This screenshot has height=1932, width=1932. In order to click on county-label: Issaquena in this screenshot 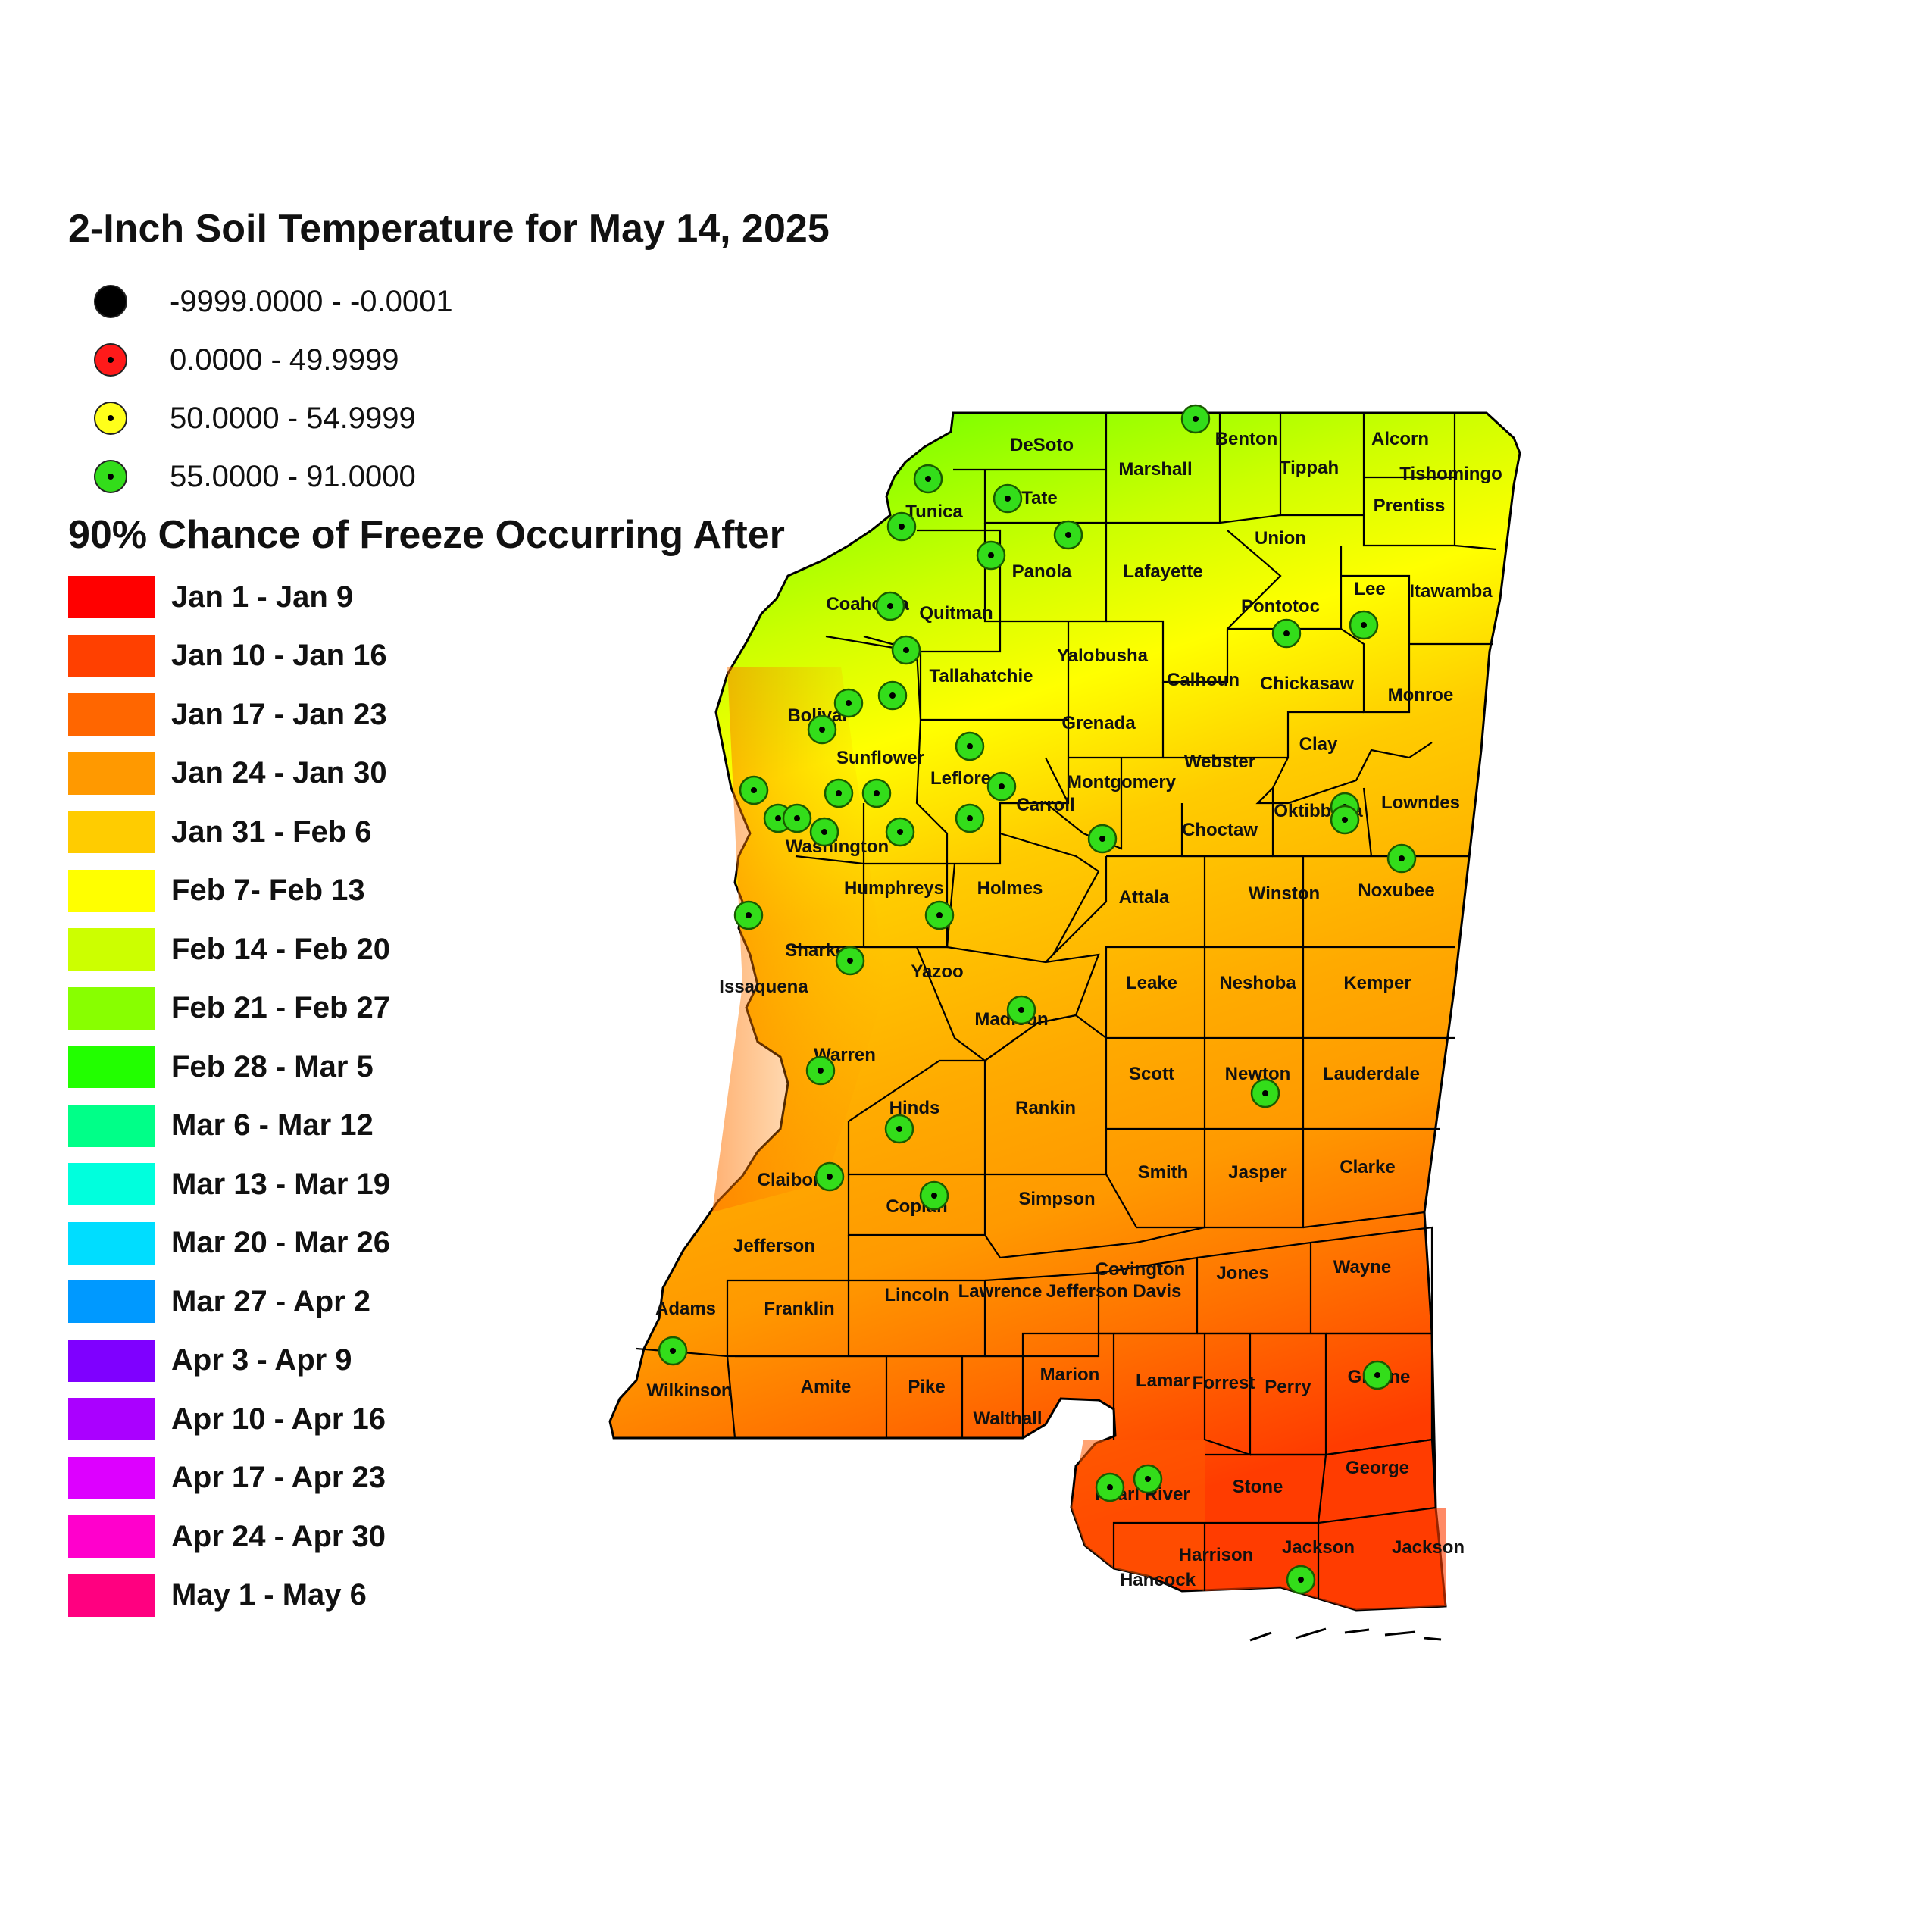, I will do `click(764, 987)`.